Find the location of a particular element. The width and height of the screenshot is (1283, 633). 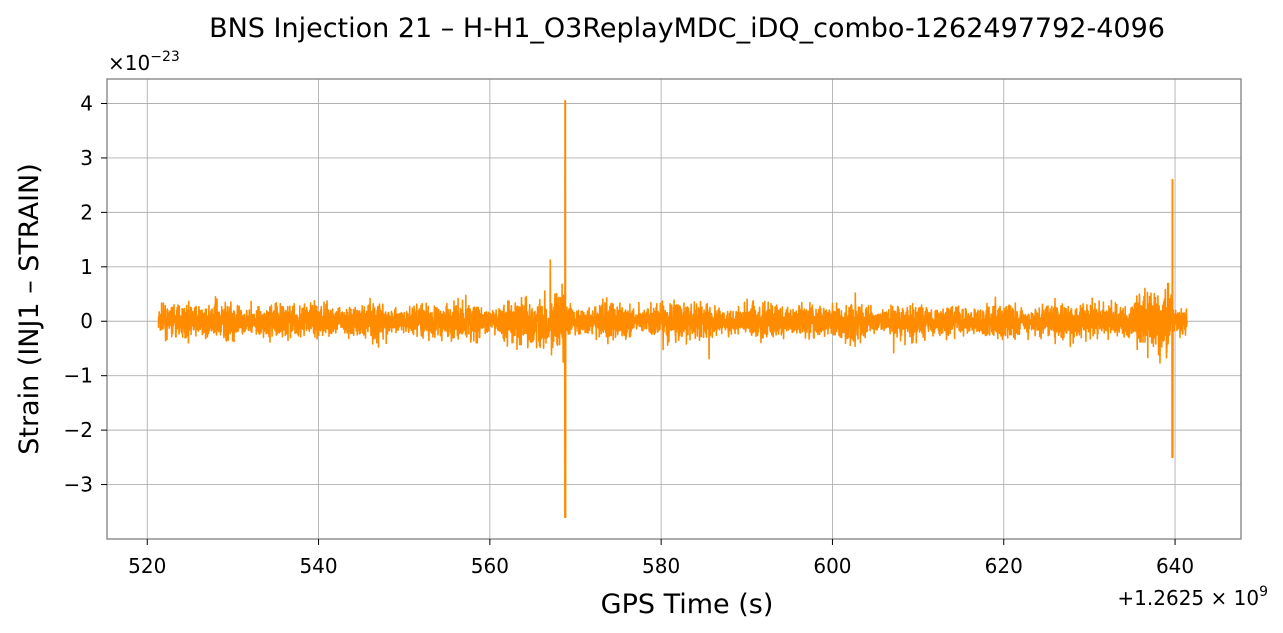

y-axis-label: Strain (INJ1 – STRAIN) is located at coordinates (29, 309).